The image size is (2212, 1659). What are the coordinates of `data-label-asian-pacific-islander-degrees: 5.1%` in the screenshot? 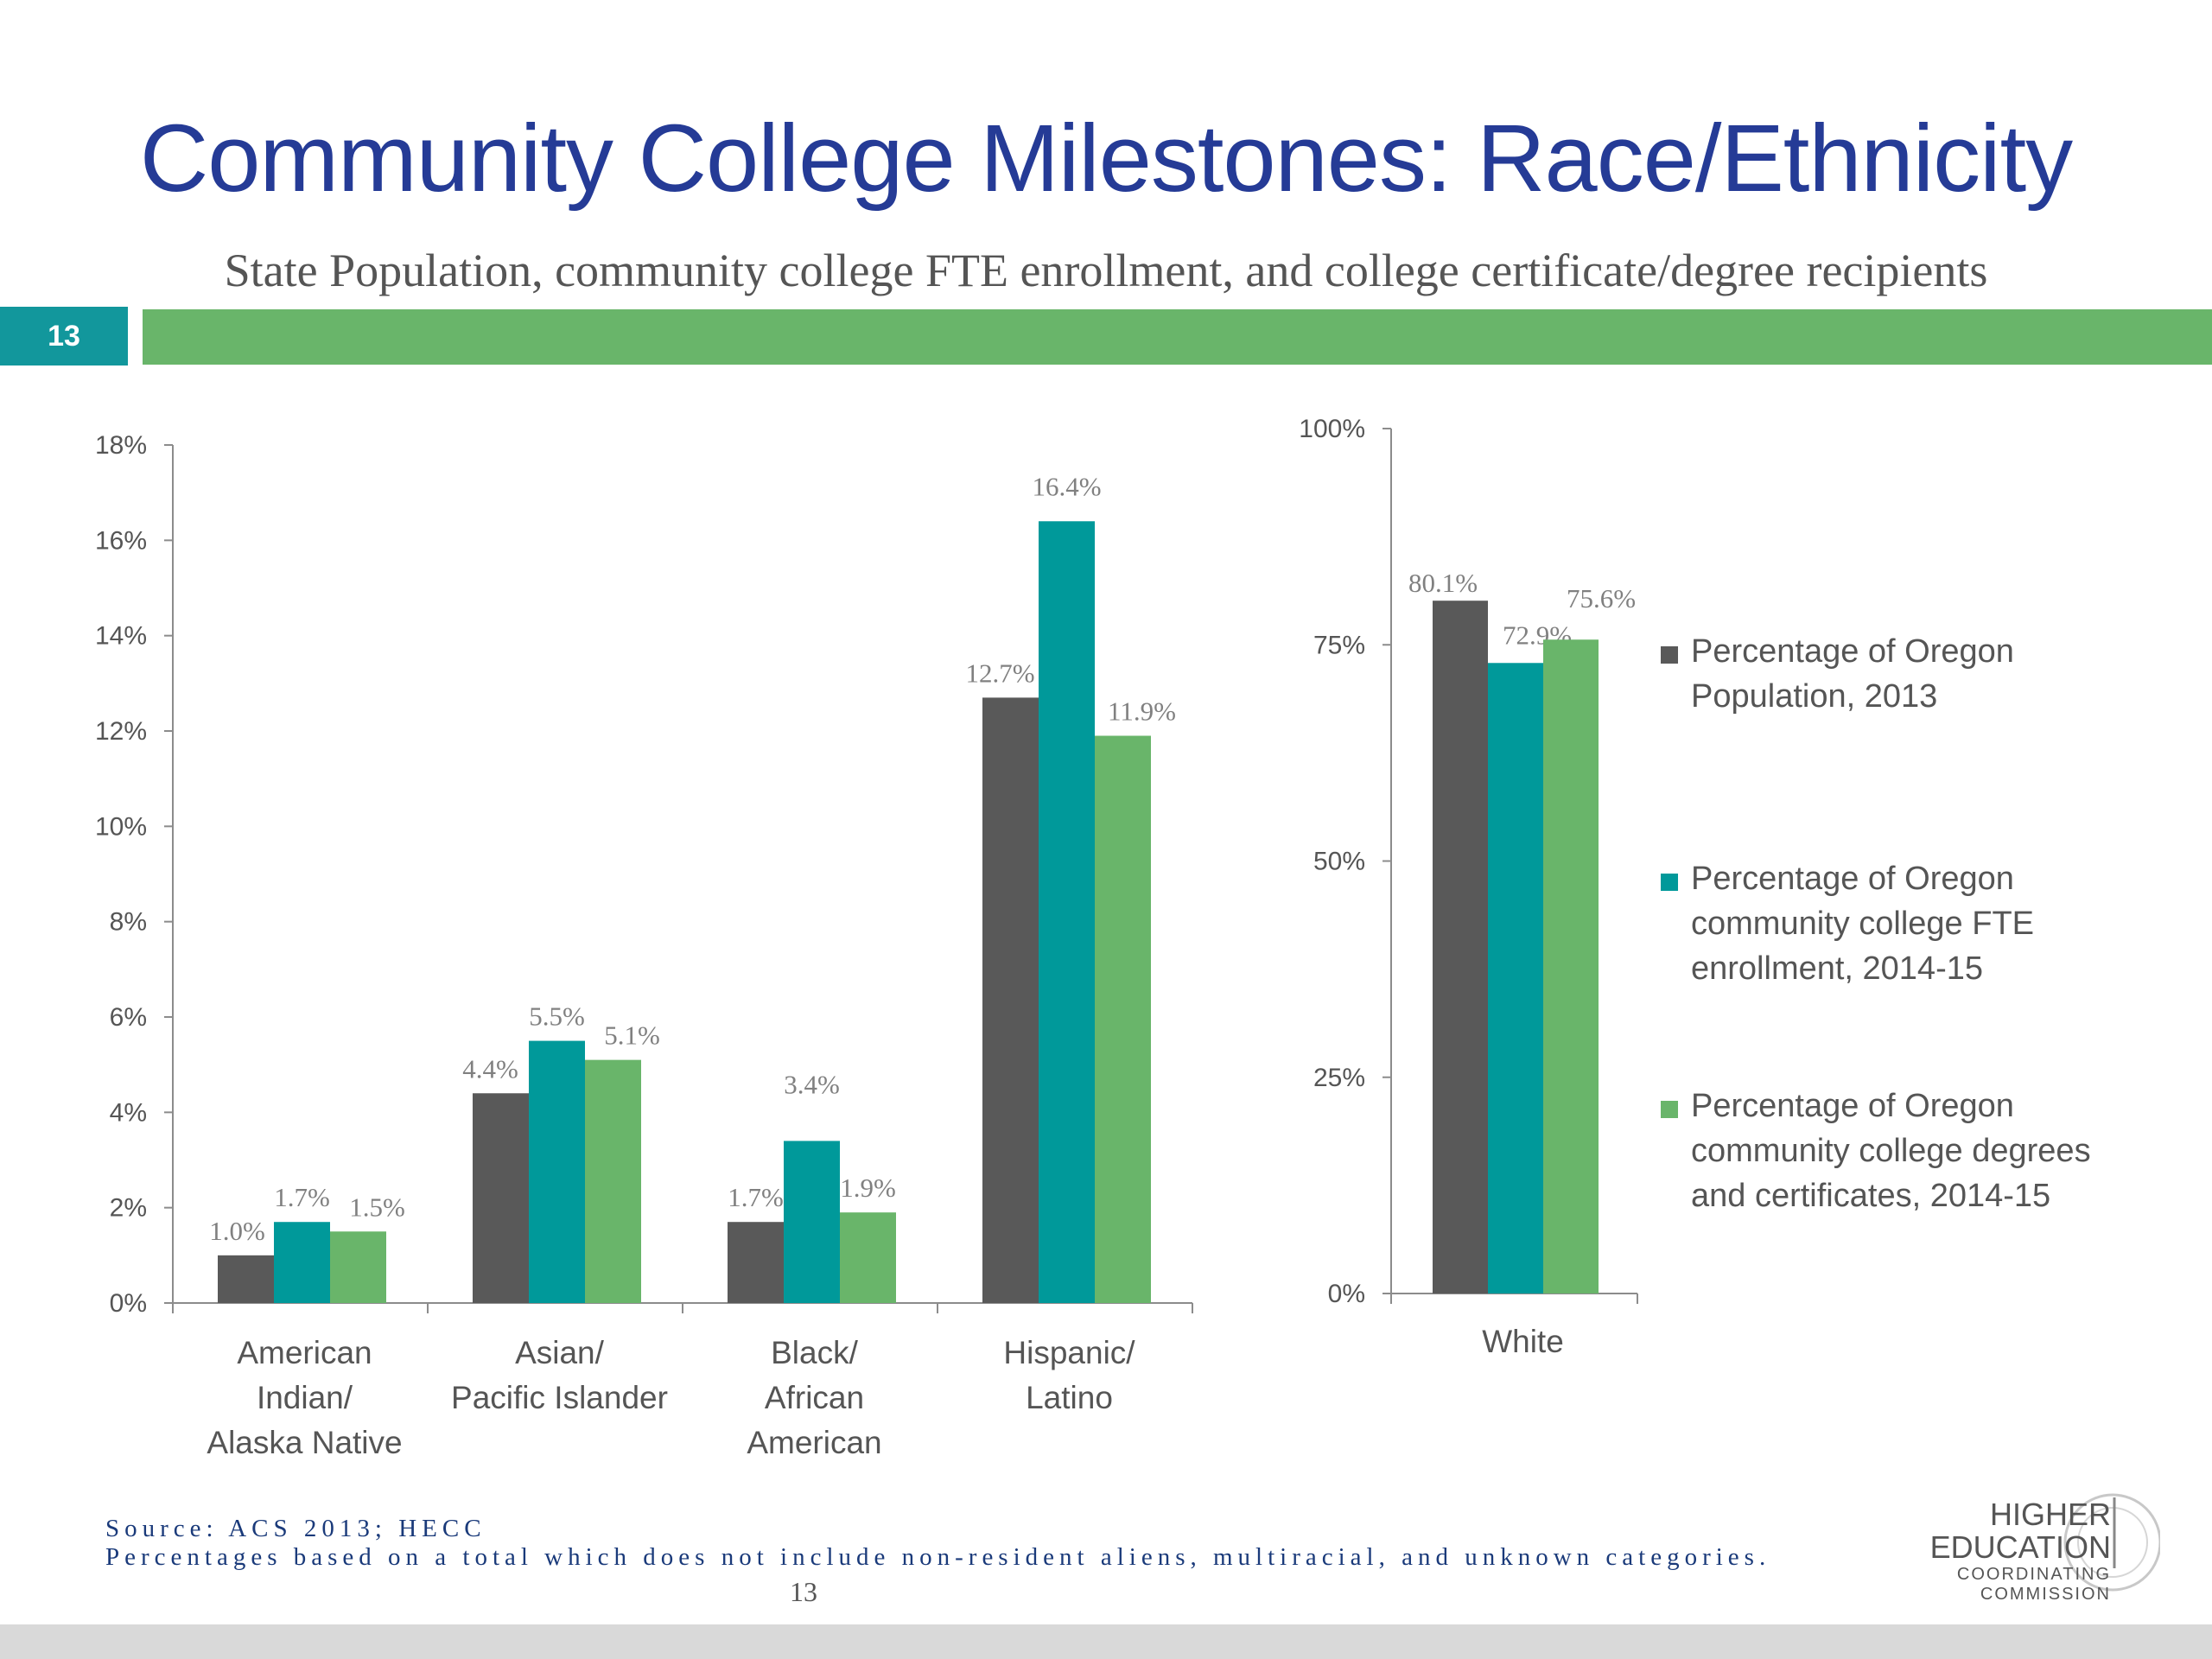 It's located at (632, 1035).